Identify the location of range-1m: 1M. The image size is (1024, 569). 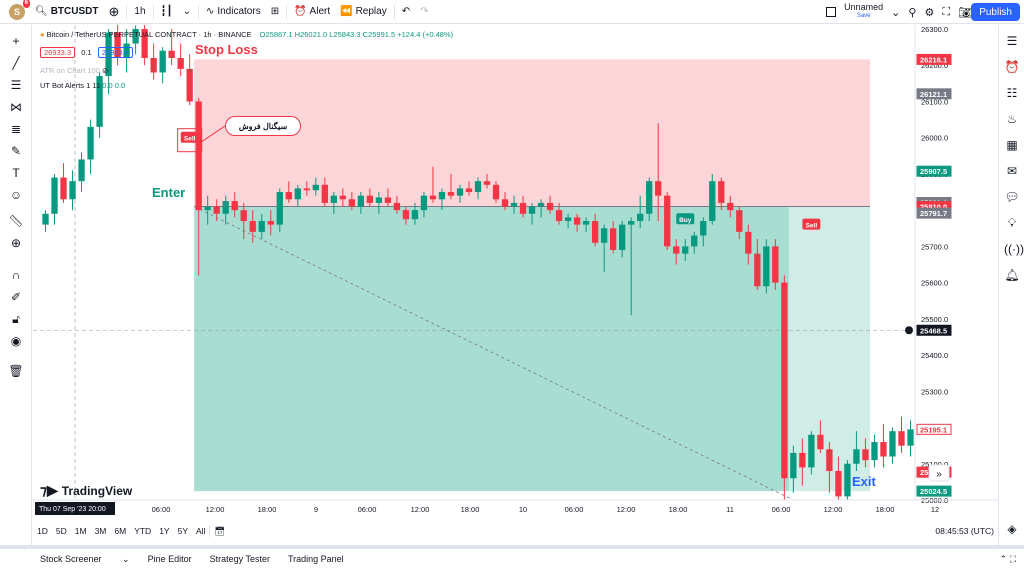
(80, 531).